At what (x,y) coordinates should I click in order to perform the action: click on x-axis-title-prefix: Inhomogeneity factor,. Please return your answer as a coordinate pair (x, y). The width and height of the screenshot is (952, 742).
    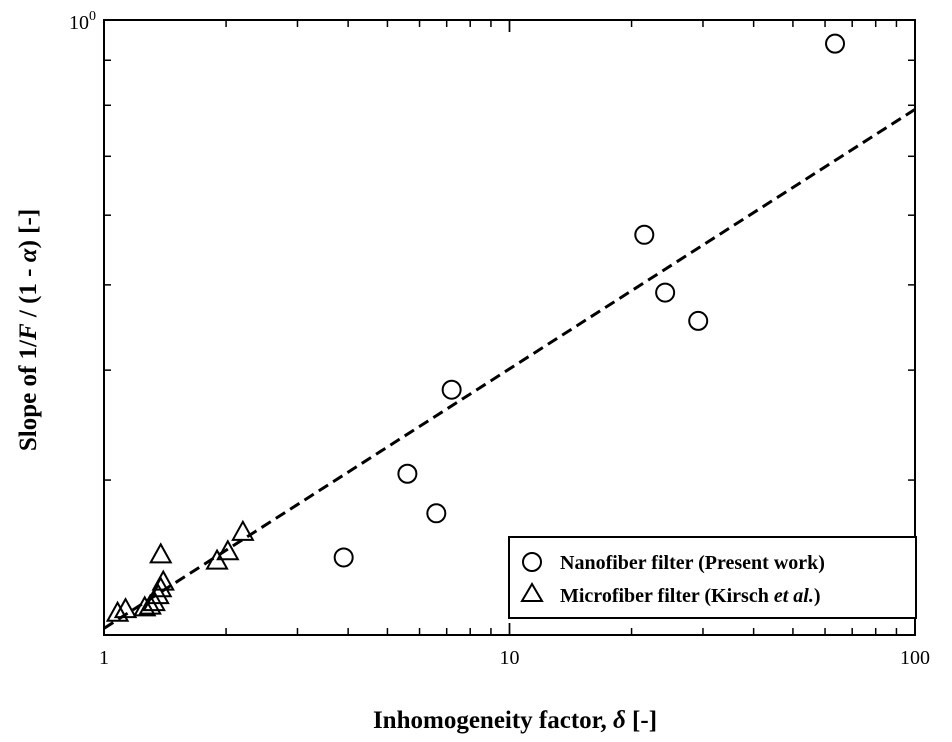
    Looking at the image, I should click on (493, 720).